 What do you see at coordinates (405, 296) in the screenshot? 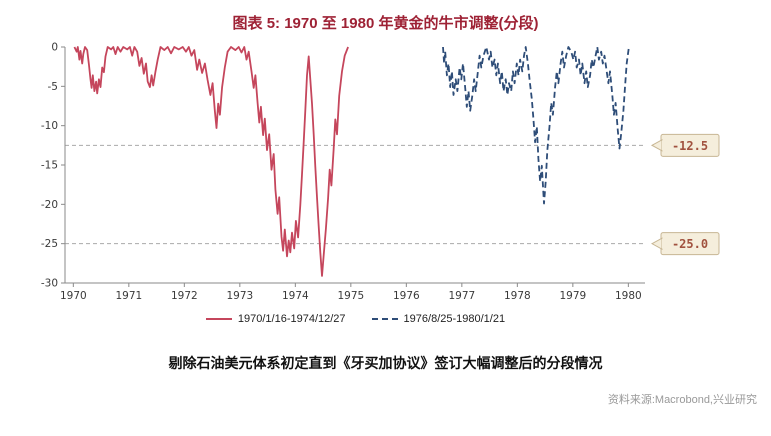
I see `svg-text: 1976` at bounding box center [405, 296].